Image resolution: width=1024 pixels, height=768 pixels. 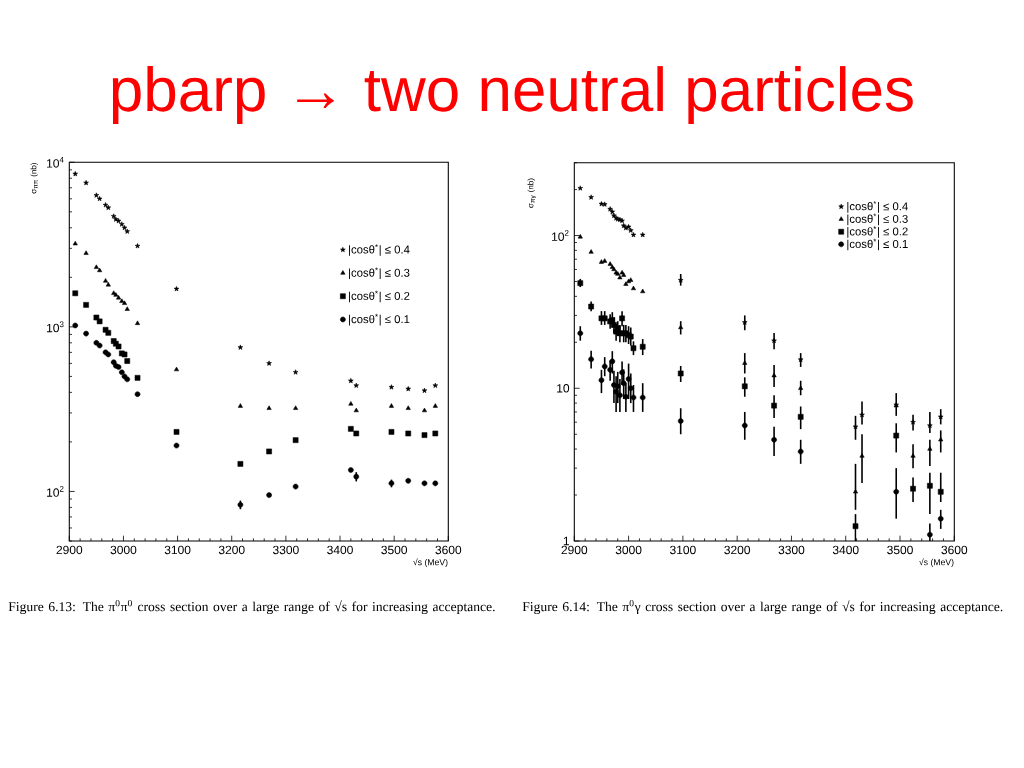 I want to click on y-tick-label: 10, so click(x=563, y=388).